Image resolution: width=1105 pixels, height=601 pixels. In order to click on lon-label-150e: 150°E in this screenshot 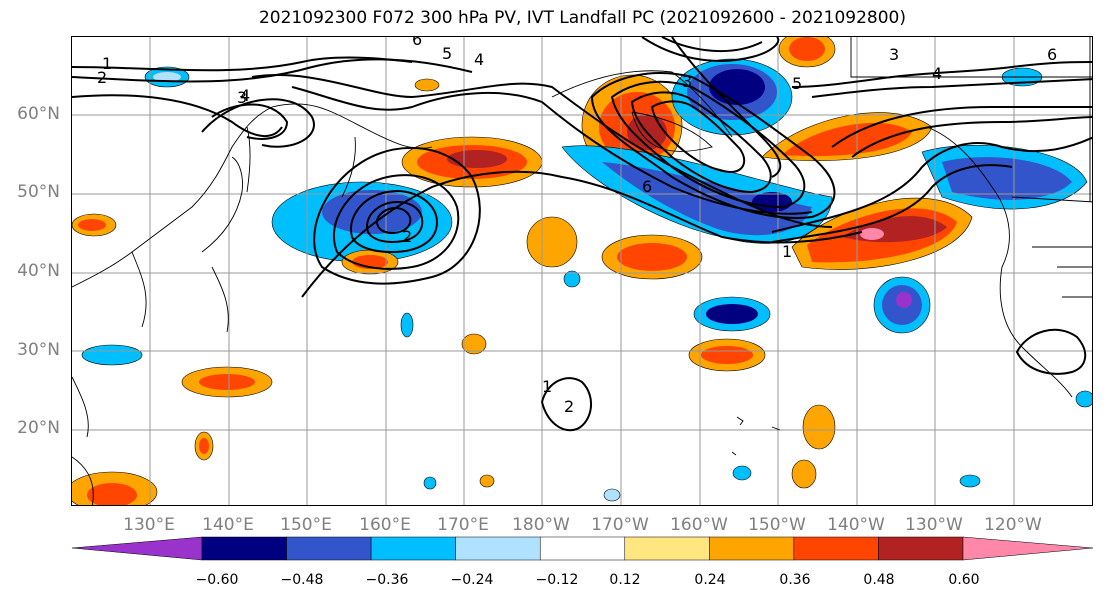, I will do `click(306, 525)`.